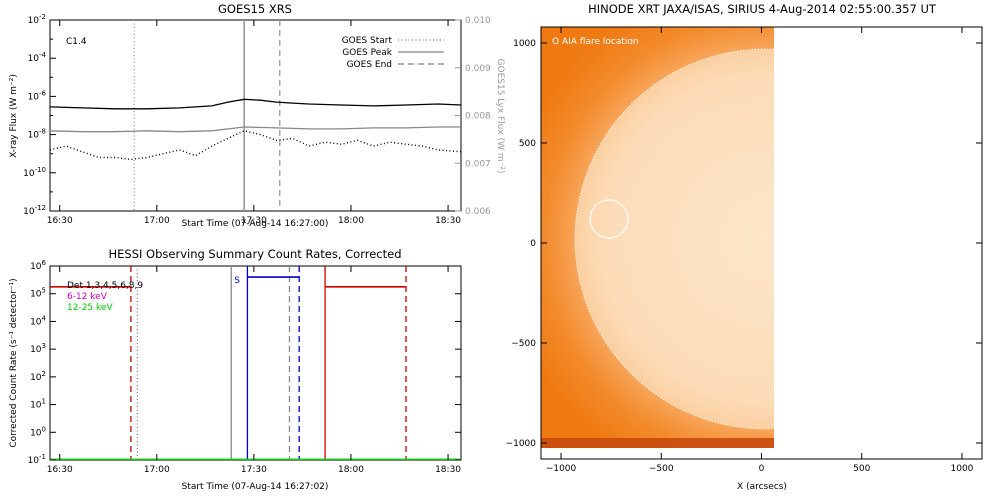 This screenshot has height=500, width=1000. What do you see at coordinates (254, 221) in the screenshot?
I see `goes-x-tick-label: 17:30` at bounding box center [254, 221].